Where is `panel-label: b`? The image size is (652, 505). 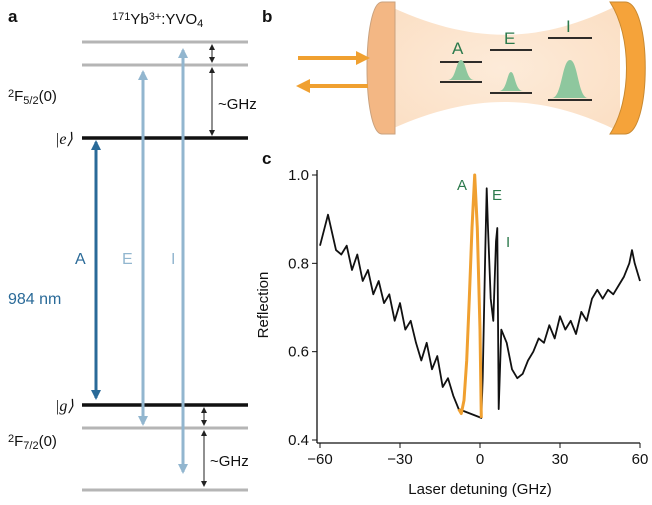 panel-label: b is located at coordinates (267, 16).